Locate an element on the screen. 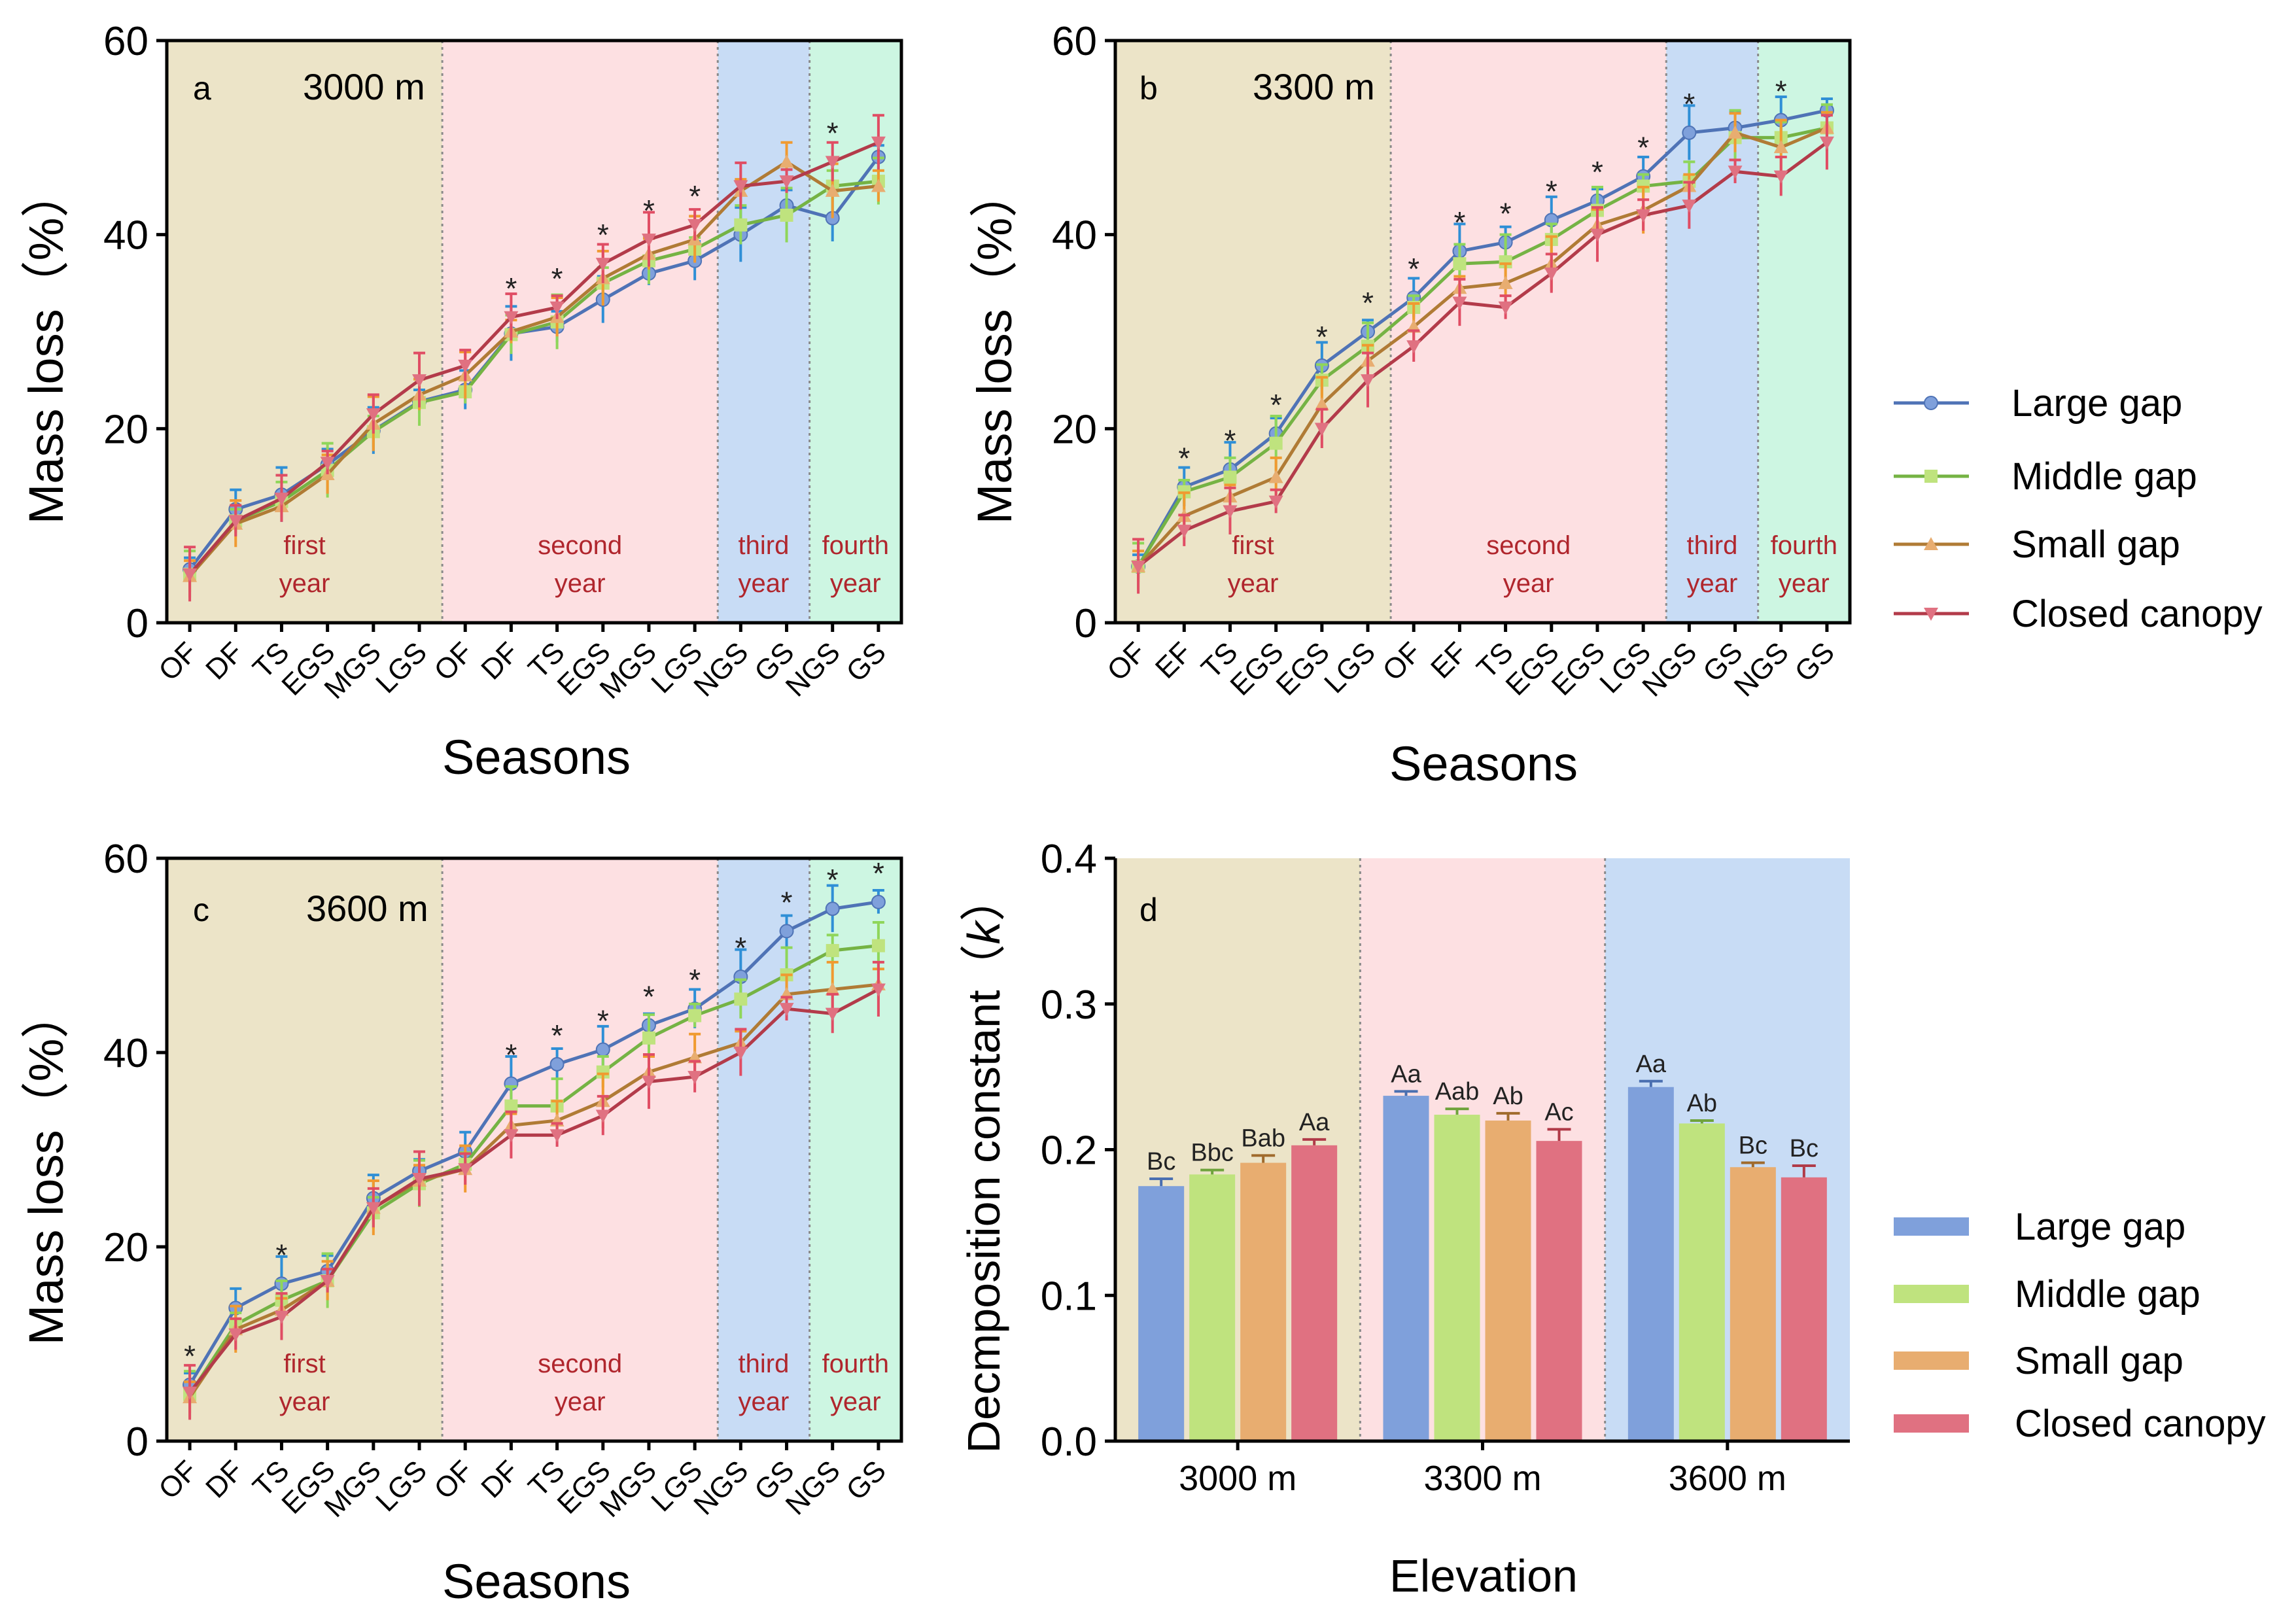  plot-frame is located at coordinates (534, 1149).